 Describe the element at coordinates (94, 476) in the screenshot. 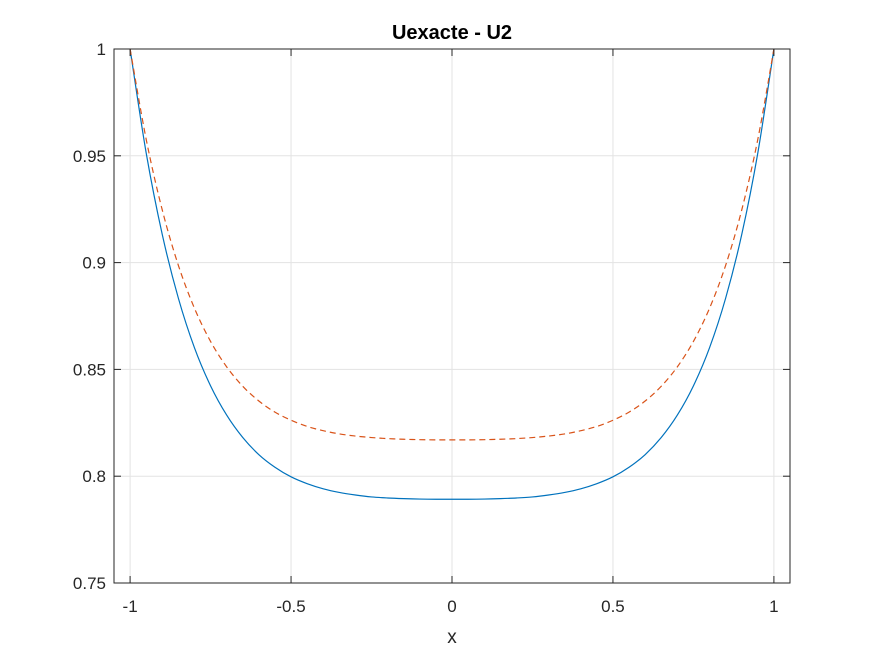

I see `y-tick-label: 0.8` at that location.